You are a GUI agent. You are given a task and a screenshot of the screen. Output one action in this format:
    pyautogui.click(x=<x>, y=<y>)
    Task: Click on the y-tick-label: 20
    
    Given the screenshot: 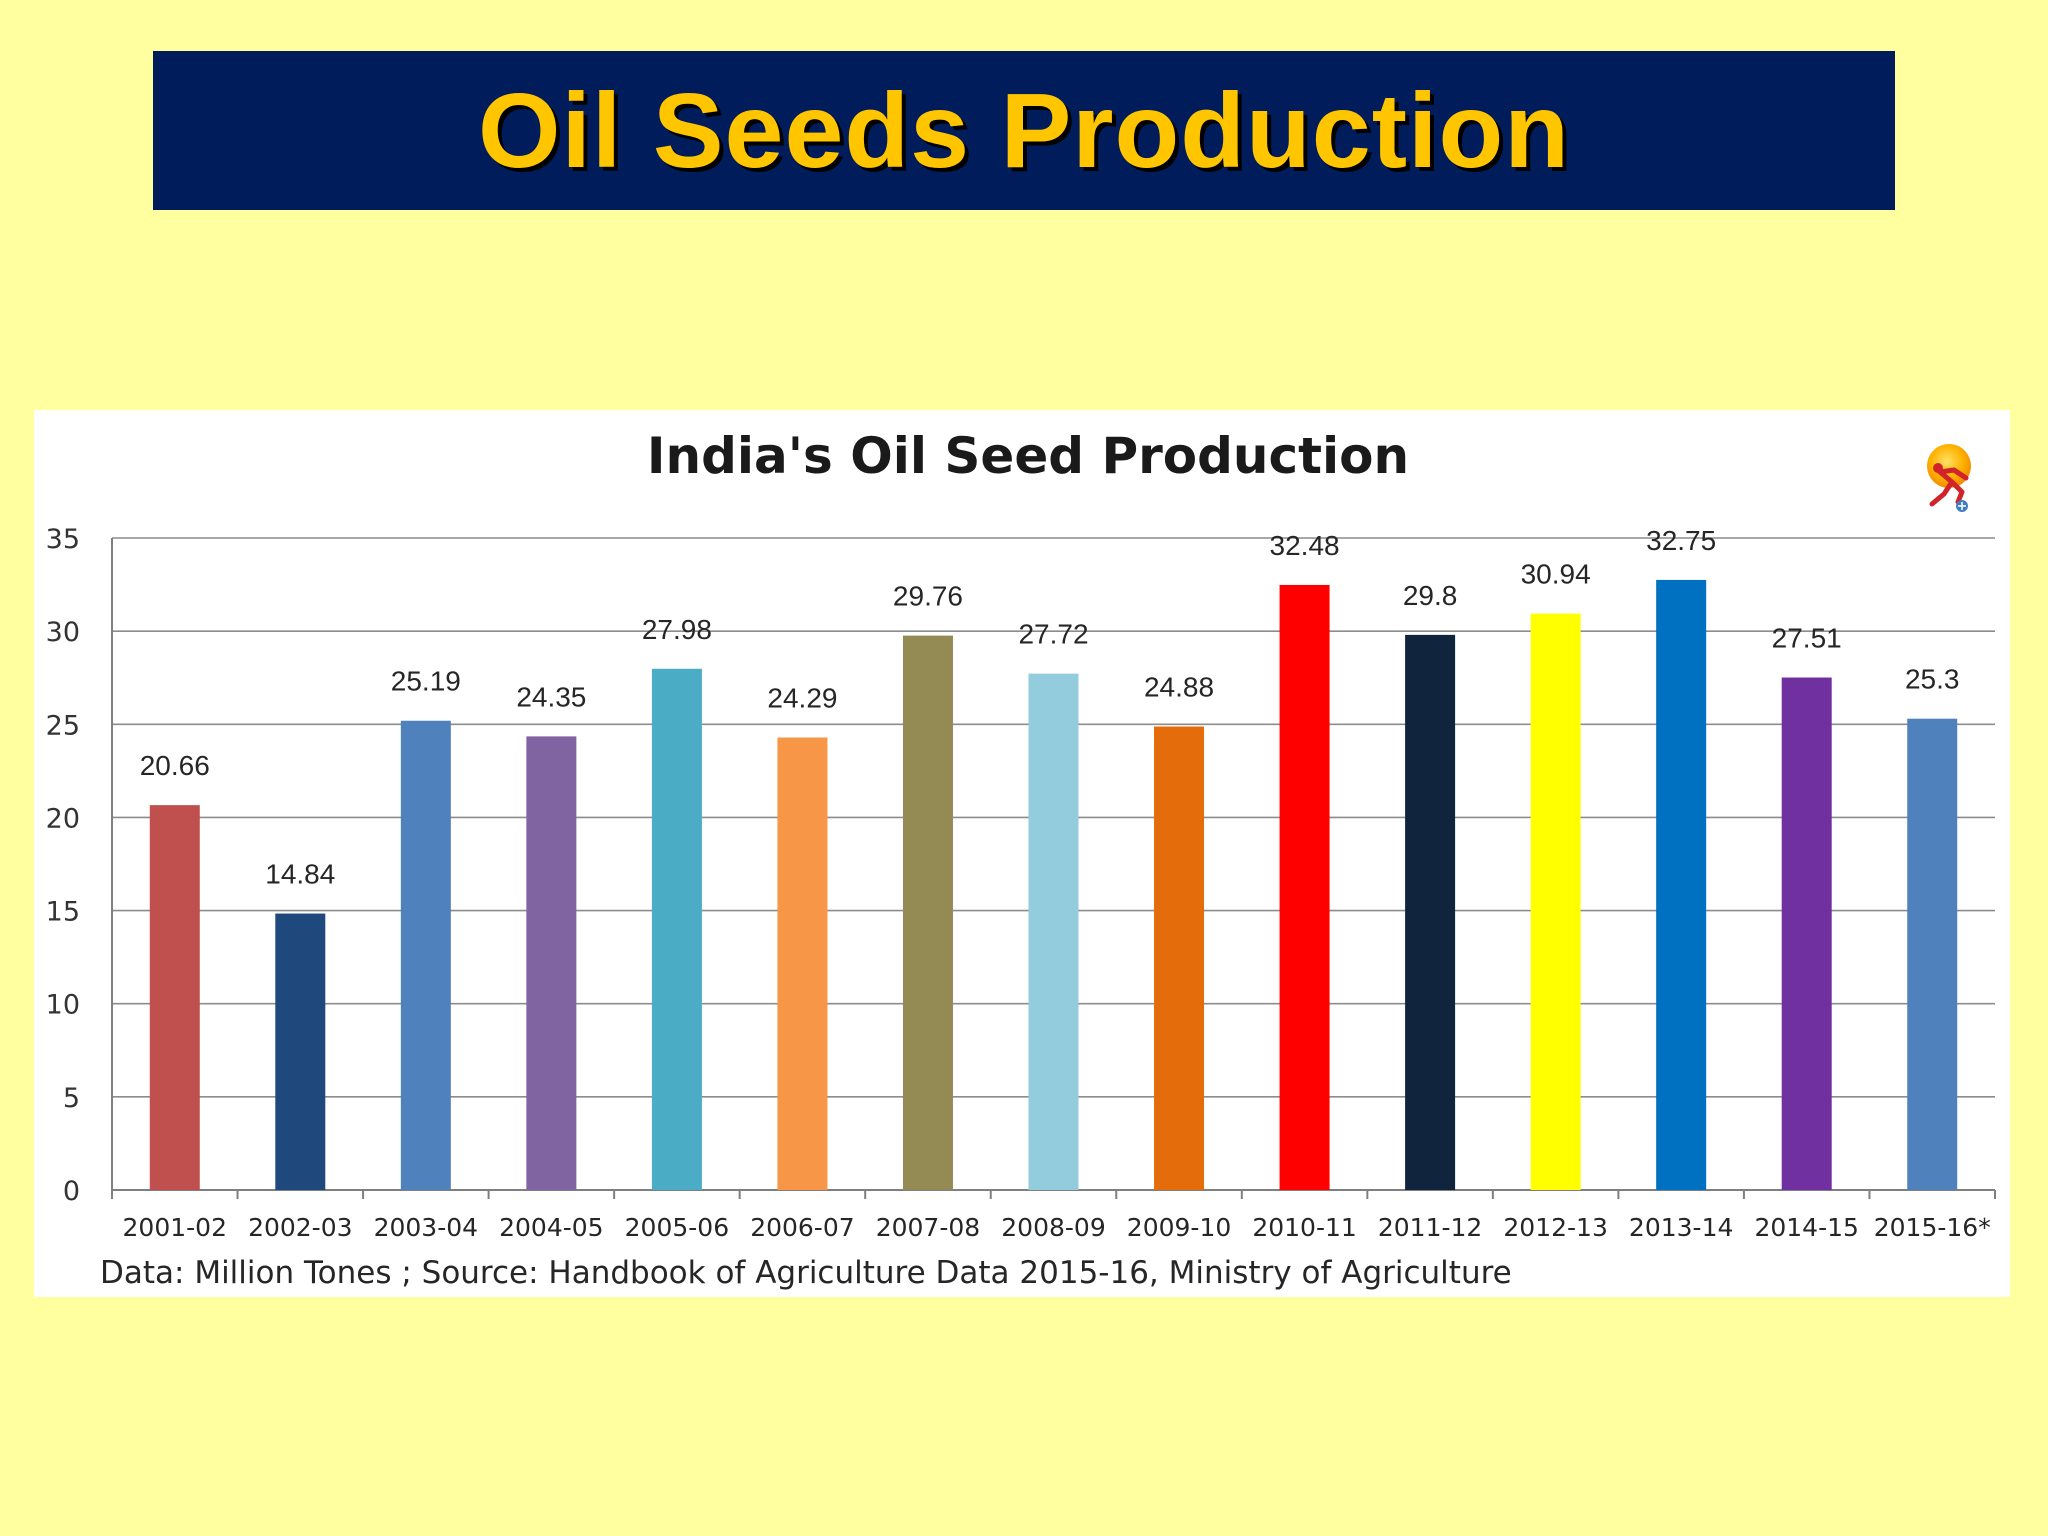 What is the action you would take?
    pyautogui.click(x=63, y=818)
    